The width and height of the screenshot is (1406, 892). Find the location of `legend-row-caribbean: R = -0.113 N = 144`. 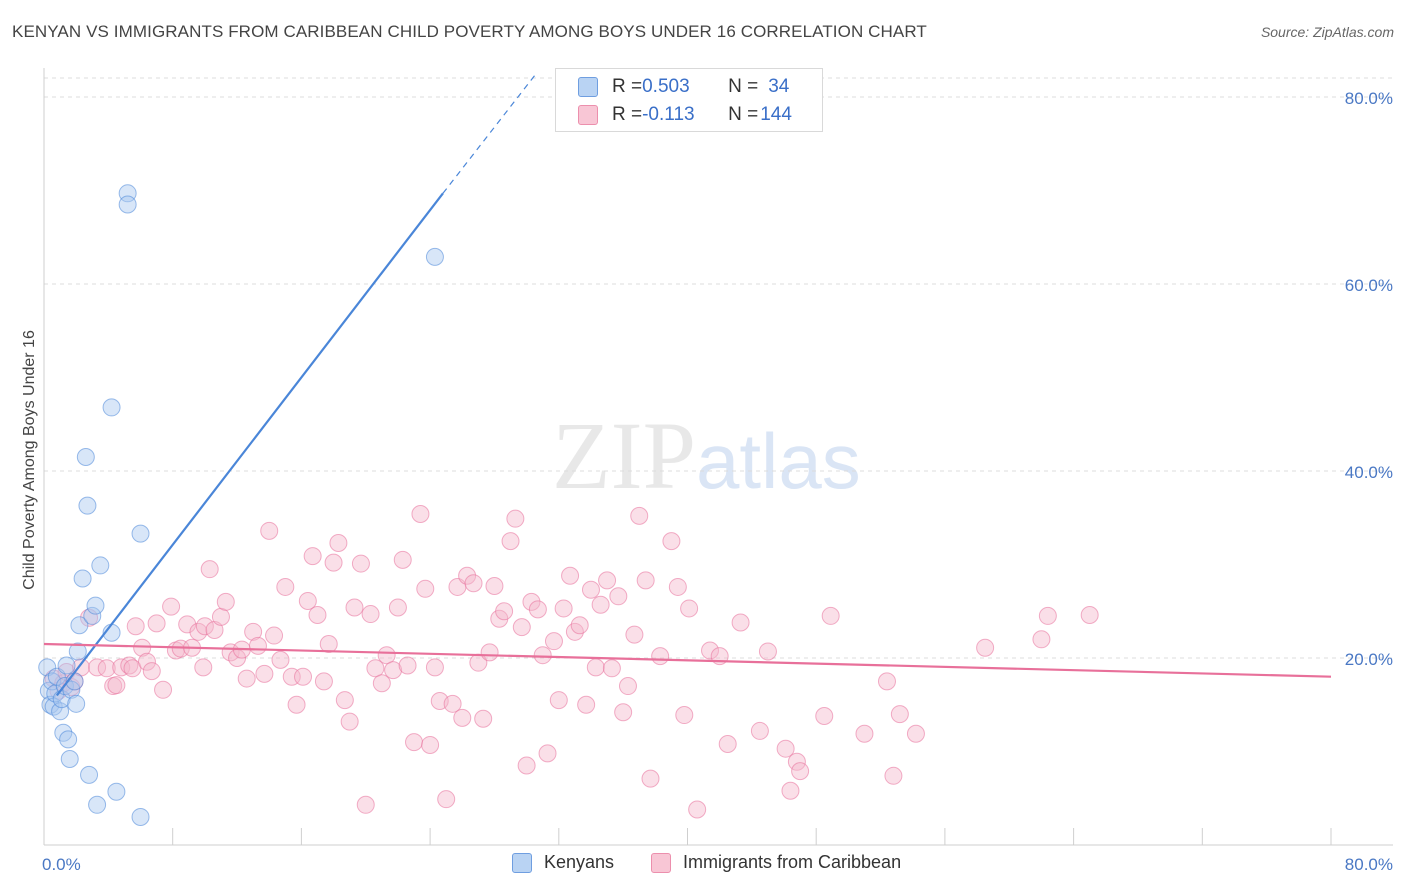

legend-row-caribbean: R = -0.113 N = 144 is located at coordinates (685, 115).